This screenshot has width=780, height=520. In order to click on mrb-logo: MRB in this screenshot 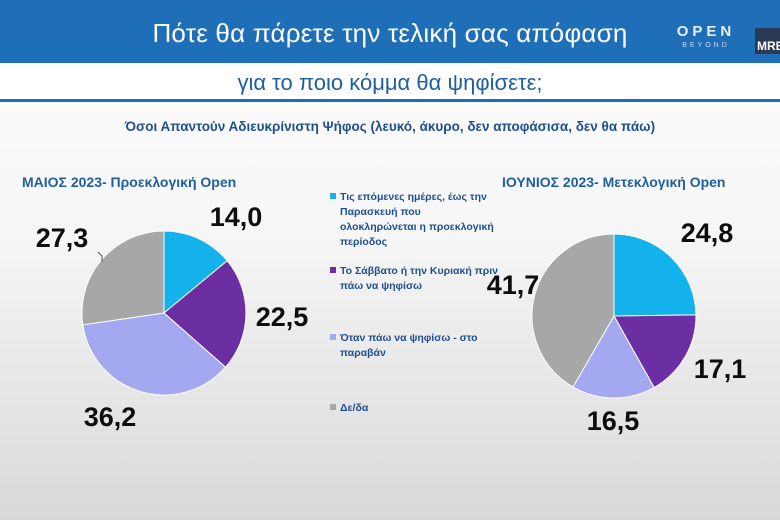, I will do `click(767, 41)`.